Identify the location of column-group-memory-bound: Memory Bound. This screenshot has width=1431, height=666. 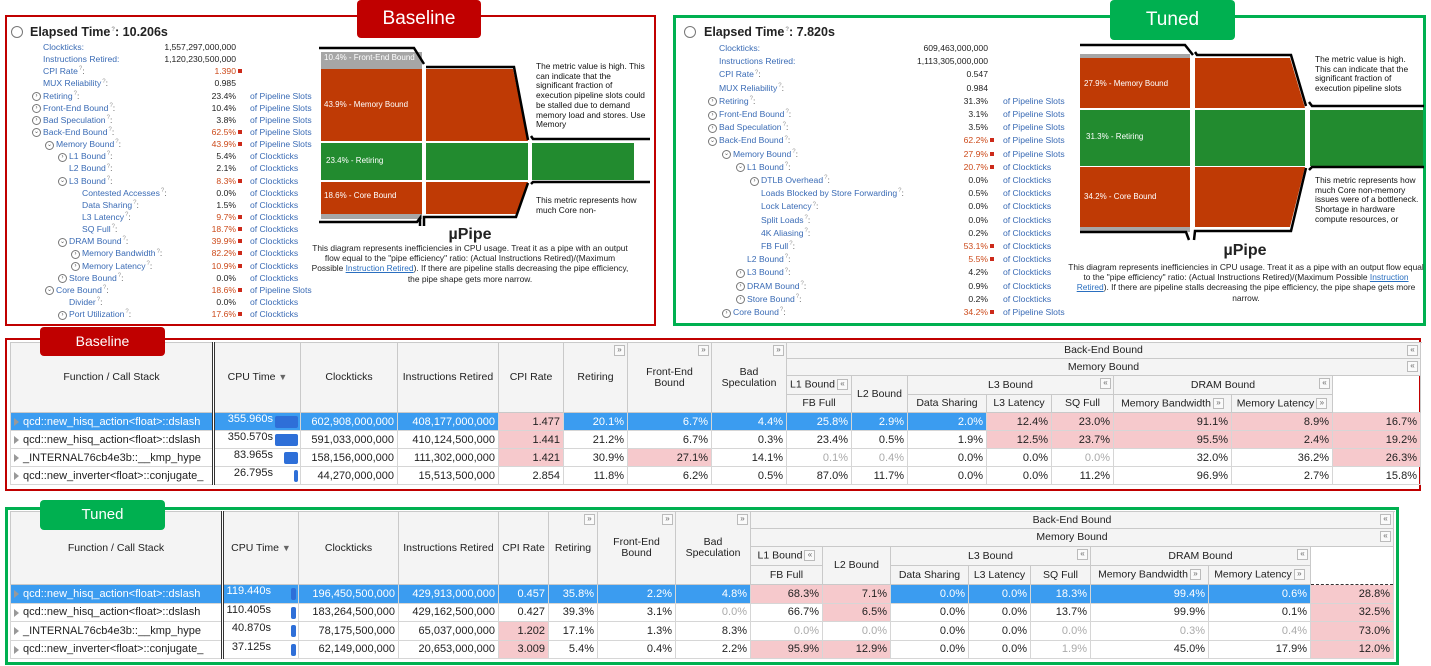
(1072, 537).